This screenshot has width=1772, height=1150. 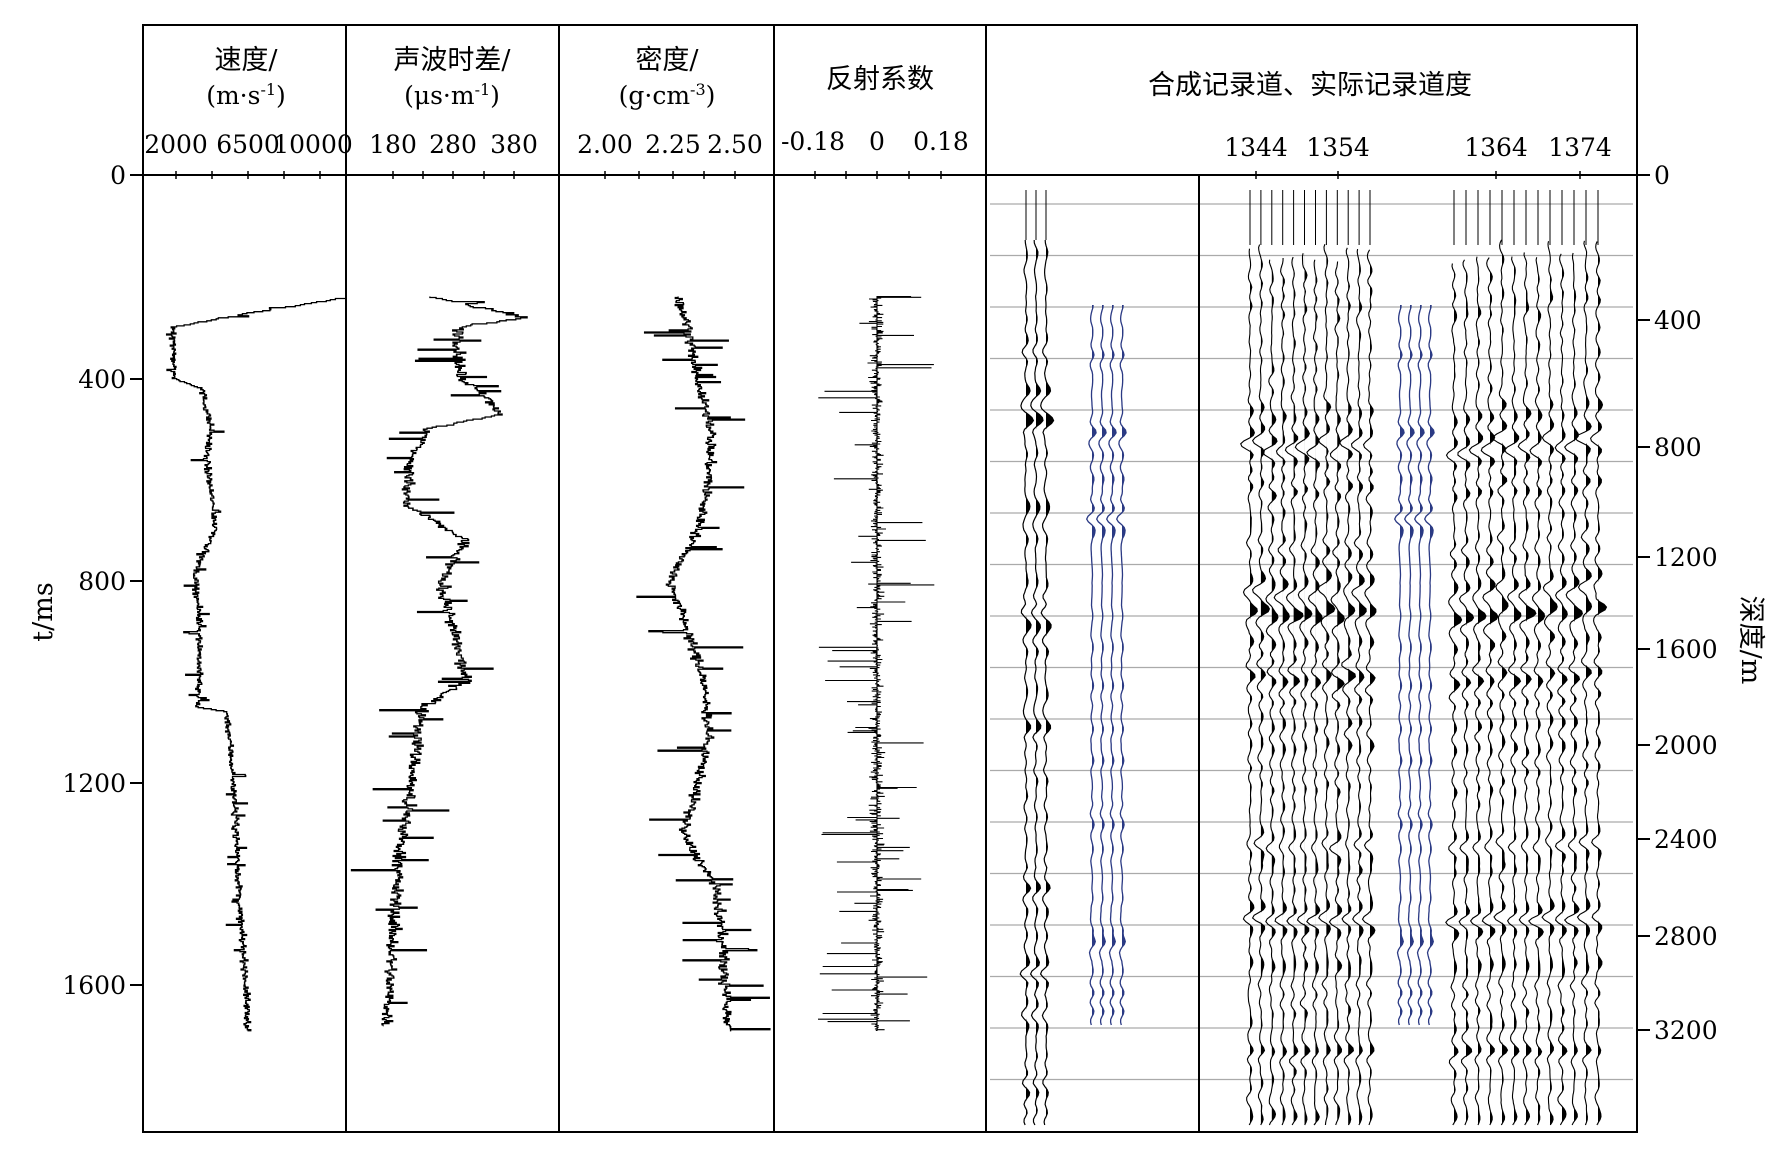 I want to click on time-tick-800: 800, so click(x=102, y=581).